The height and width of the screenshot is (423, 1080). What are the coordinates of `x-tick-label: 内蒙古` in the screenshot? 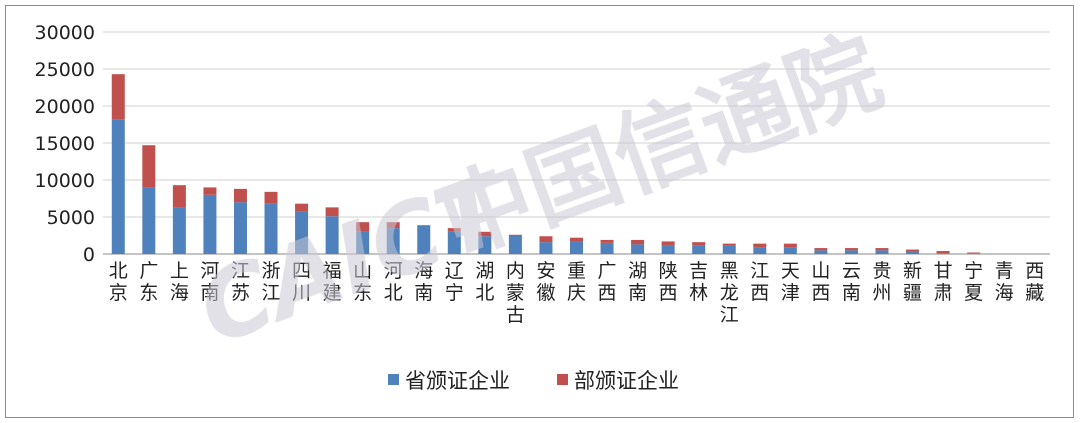 It's located at (515, 293).